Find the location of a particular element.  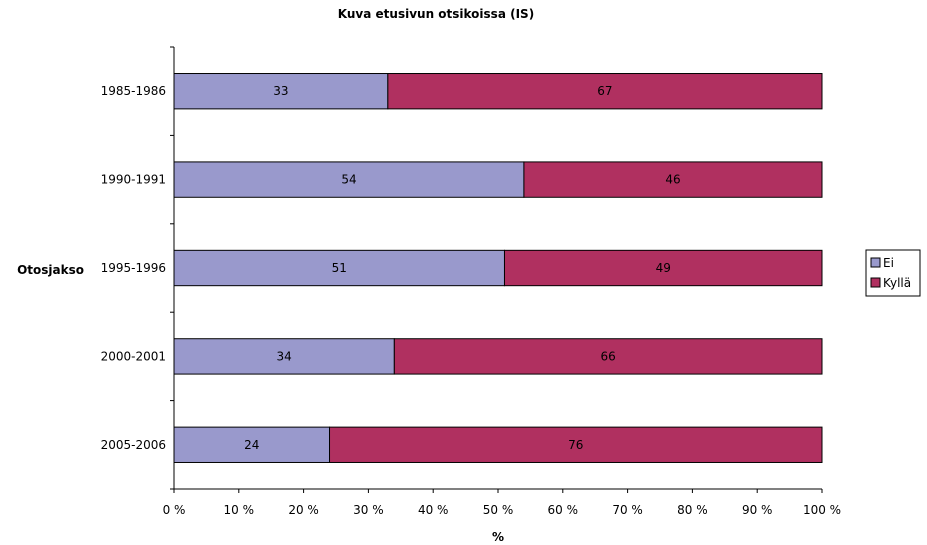

data-label: 49 is located at coordinates (663, 268).